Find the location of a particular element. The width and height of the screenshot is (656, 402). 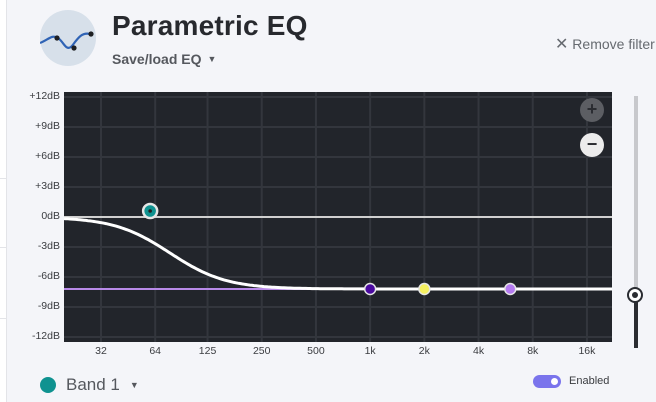

y-axis-label: +12dB is located at coordinates (44, 96).